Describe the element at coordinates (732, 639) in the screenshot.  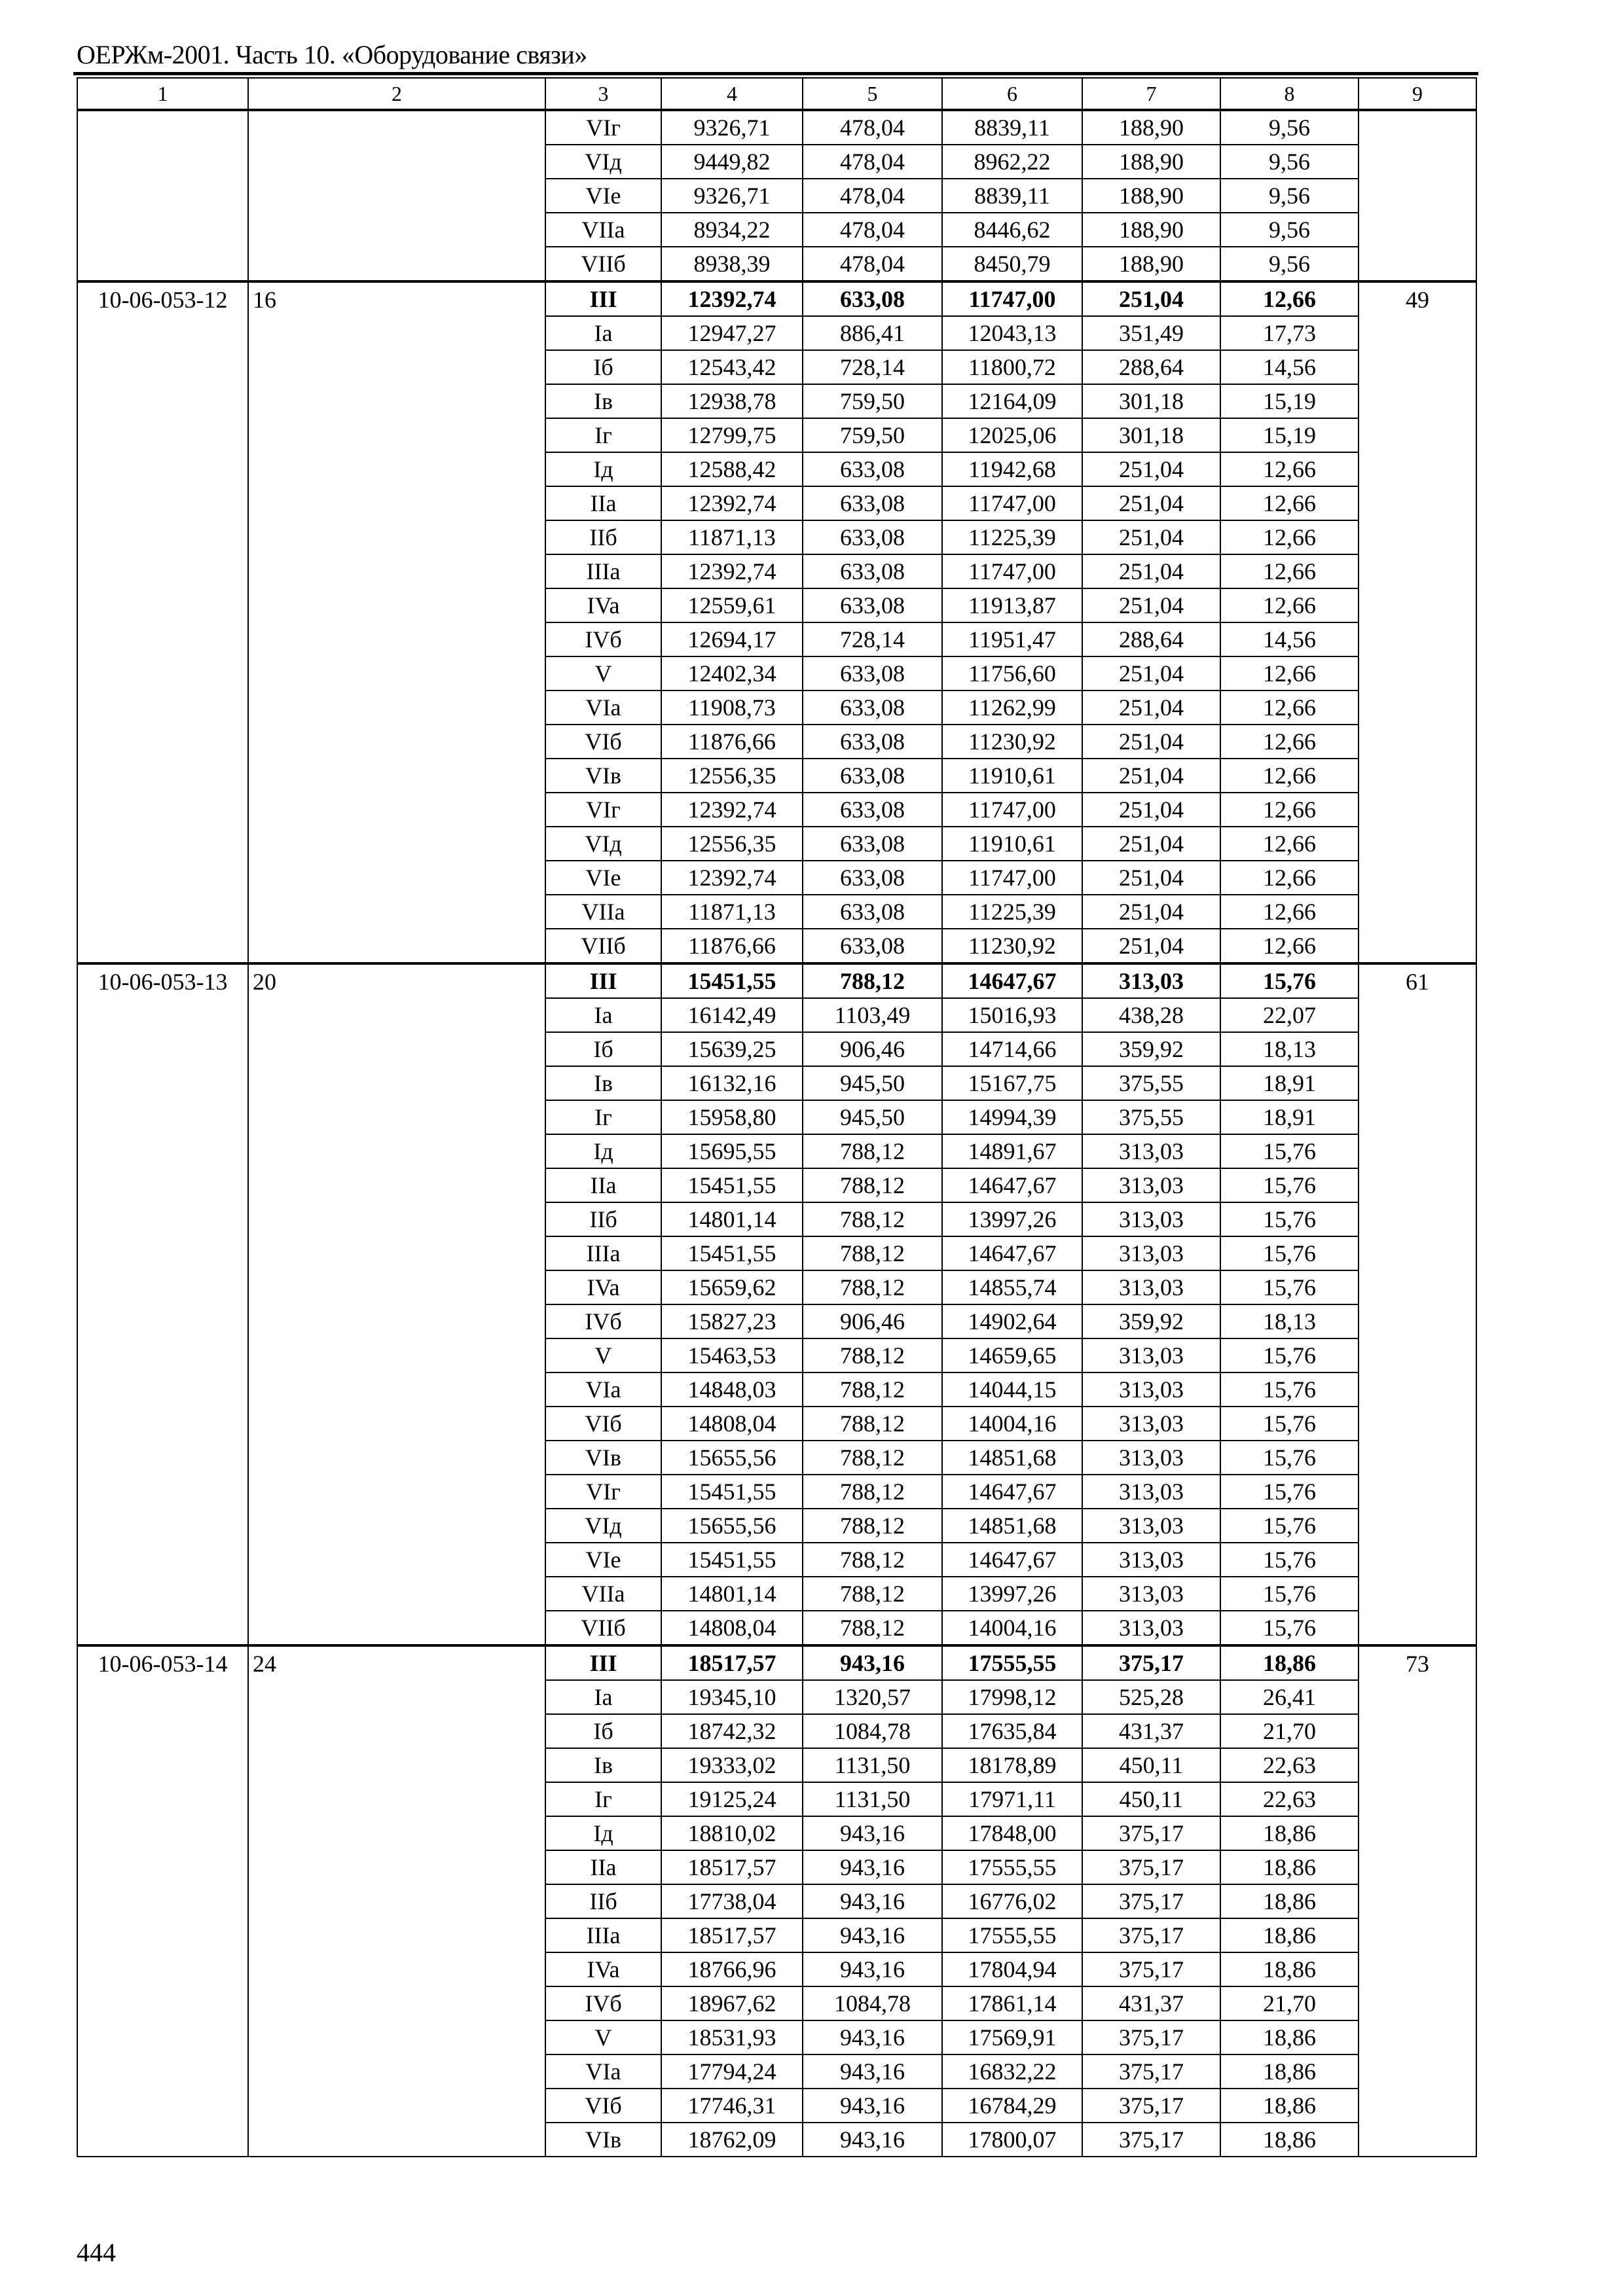
I see `value-cell-col4: 12694,17` at that location.